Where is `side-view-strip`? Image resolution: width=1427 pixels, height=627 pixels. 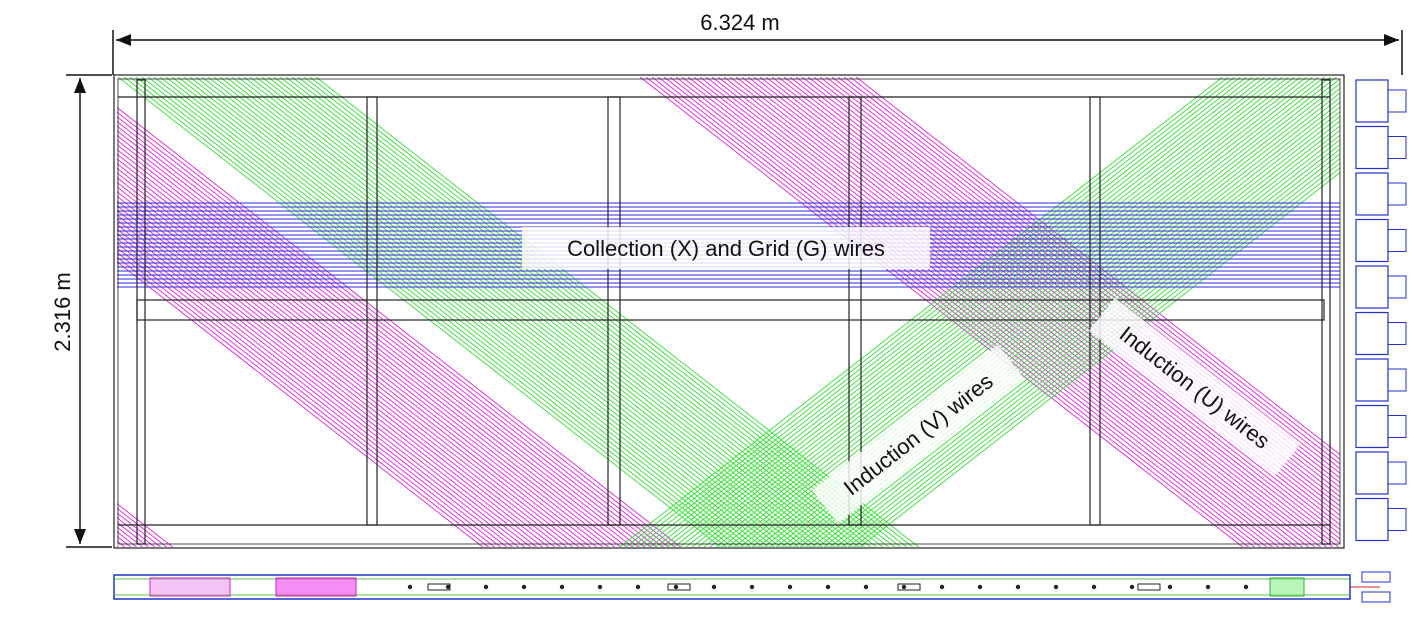
side-view-strip is located at coordinates (752, 587).